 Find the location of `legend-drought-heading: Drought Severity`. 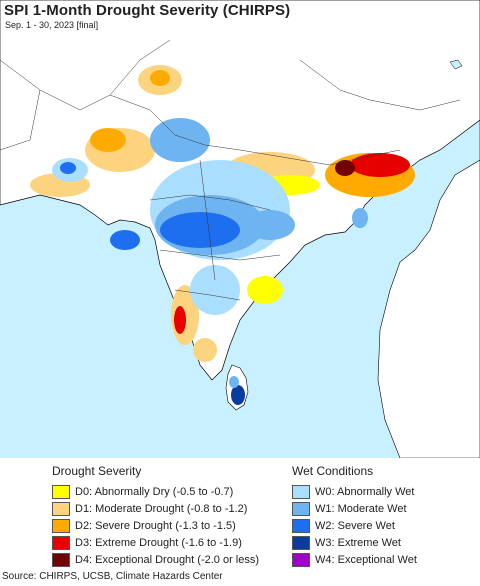

legend-drought-heading: Drought Severity is located at coordinates (97, 471).